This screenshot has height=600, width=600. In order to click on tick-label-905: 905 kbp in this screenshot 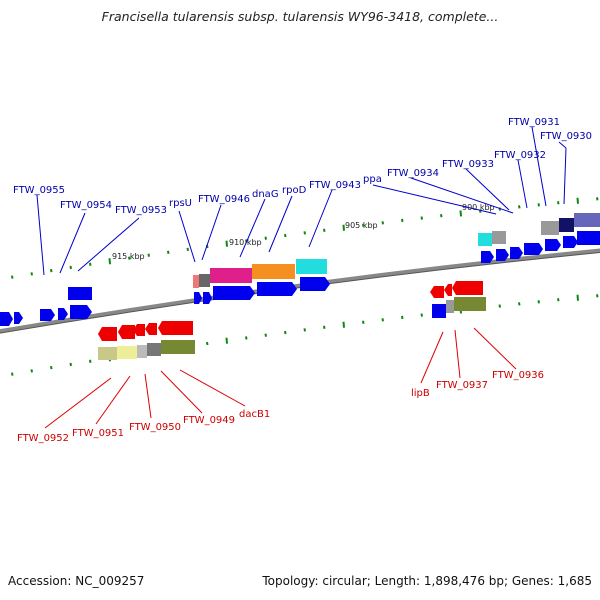, I will do `click(361, 225)`.